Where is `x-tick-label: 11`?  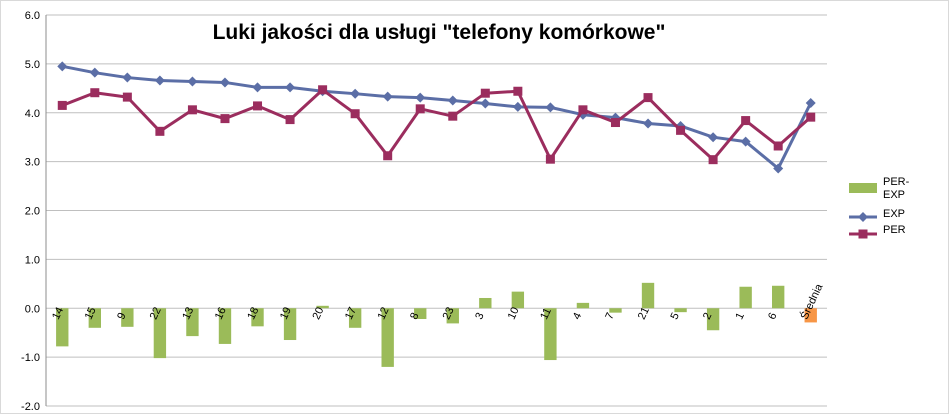
x-tick-label: 11 is located at coordinates (546, 313).